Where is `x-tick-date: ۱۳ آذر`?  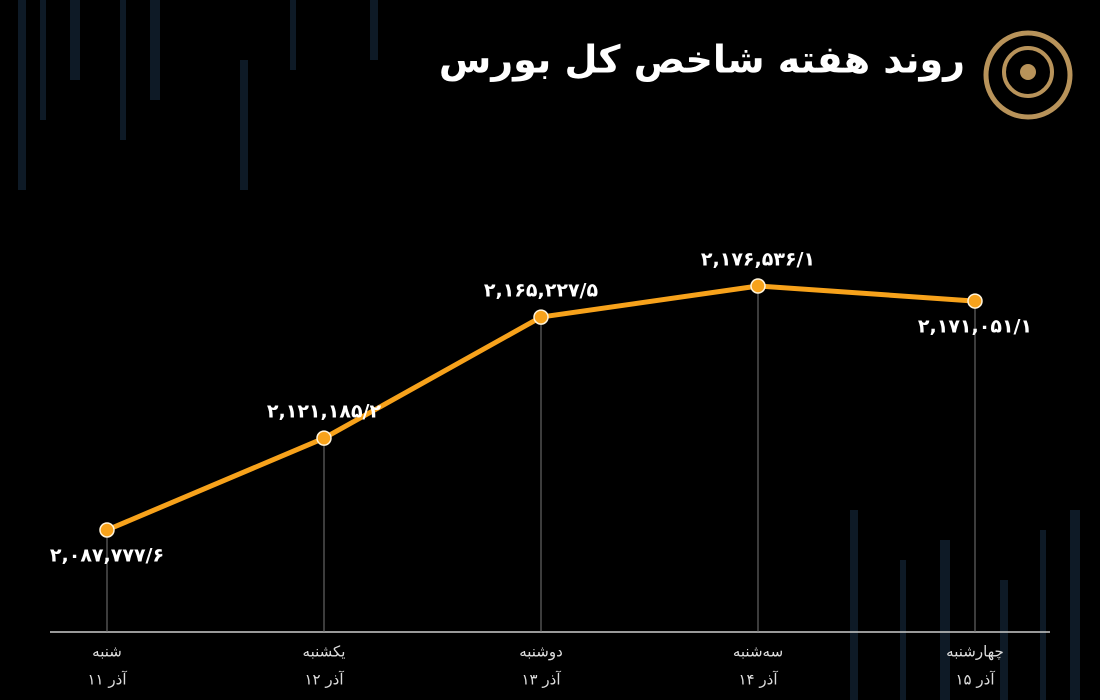 x-tick-date: ۱۳ آذر is located at coordinates (542, 680).